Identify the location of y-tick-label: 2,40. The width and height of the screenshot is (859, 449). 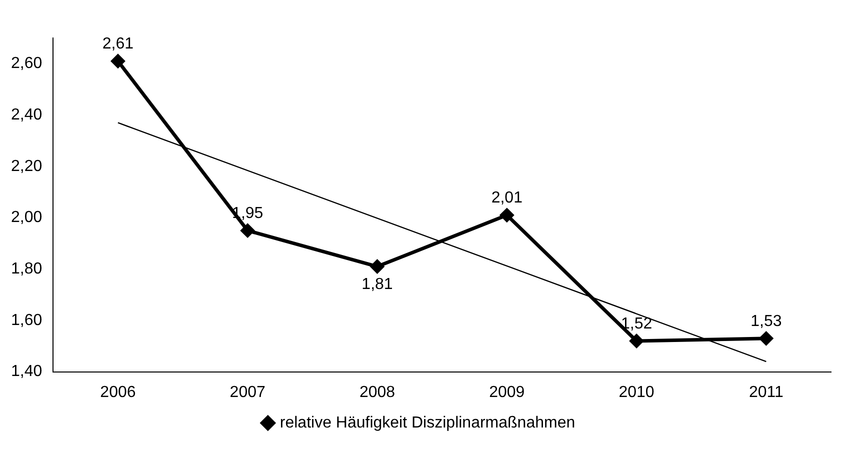
(26, 115).